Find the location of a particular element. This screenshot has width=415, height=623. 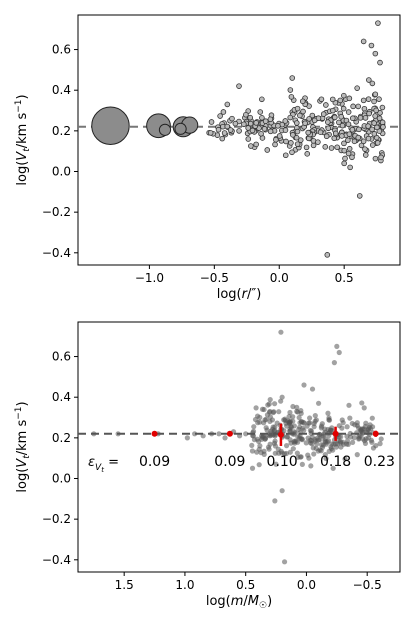

y-tick-label: −0.2 is located at coordinates (56, 519).